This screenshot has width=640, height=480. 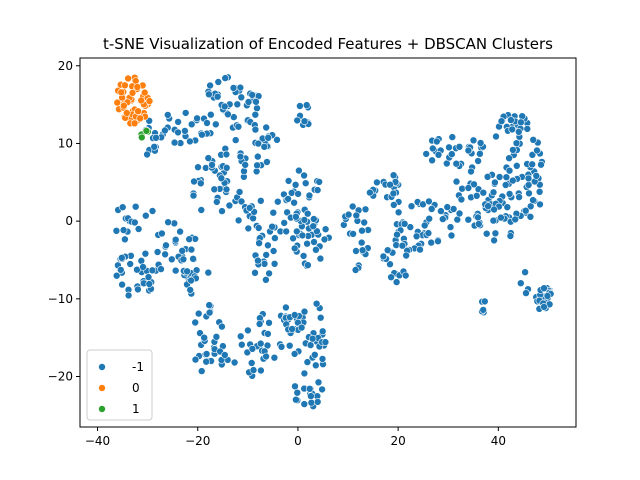 I want to click on legend-label: -1, so click(x=138, y=367).